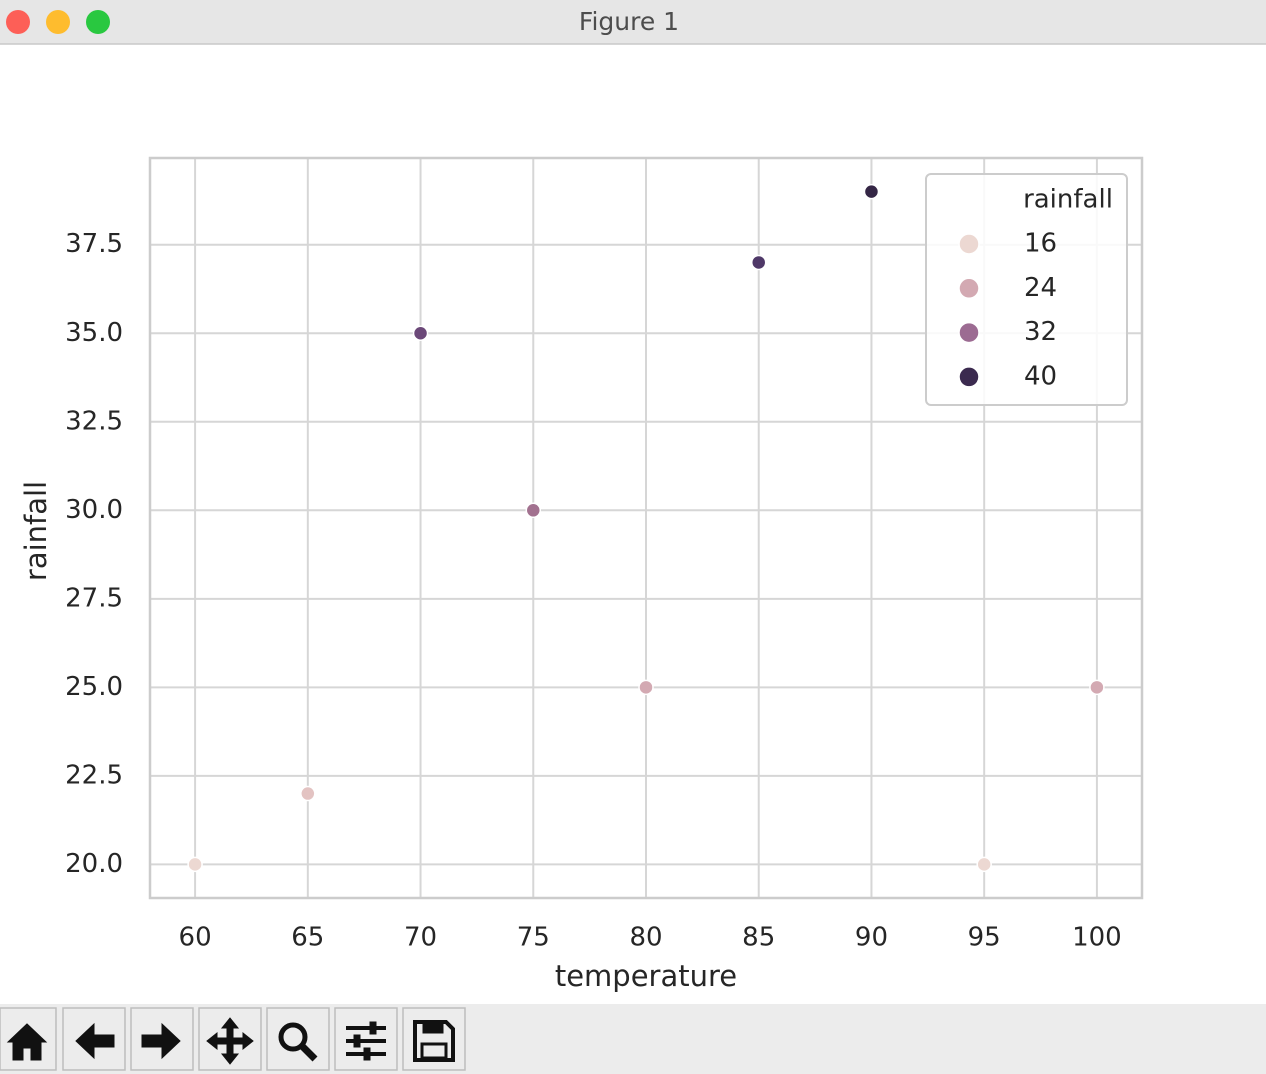 The width and height of the screenshot is (1266, 1074). I want to click on x-tick-label: 90, so click(871, 938).